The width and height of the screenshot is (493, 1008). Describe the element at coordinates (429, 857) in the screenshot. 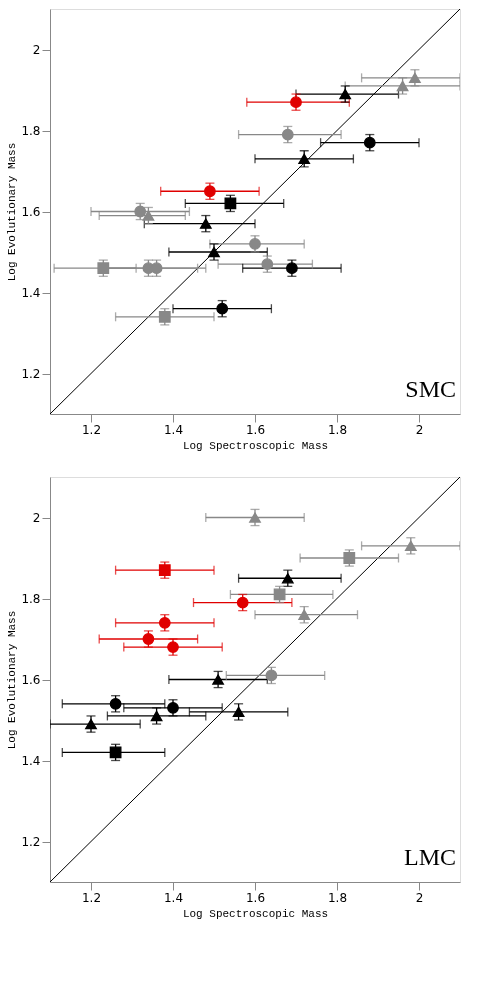

I see `annotation: LMC` at that location.